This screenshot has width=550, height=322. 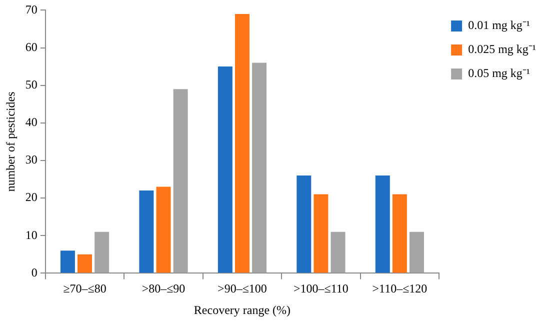 What do you see at coordinates (31, 122) in the screenshot?
I see `y-tick-label: 40` at bounding box center [31, 122].